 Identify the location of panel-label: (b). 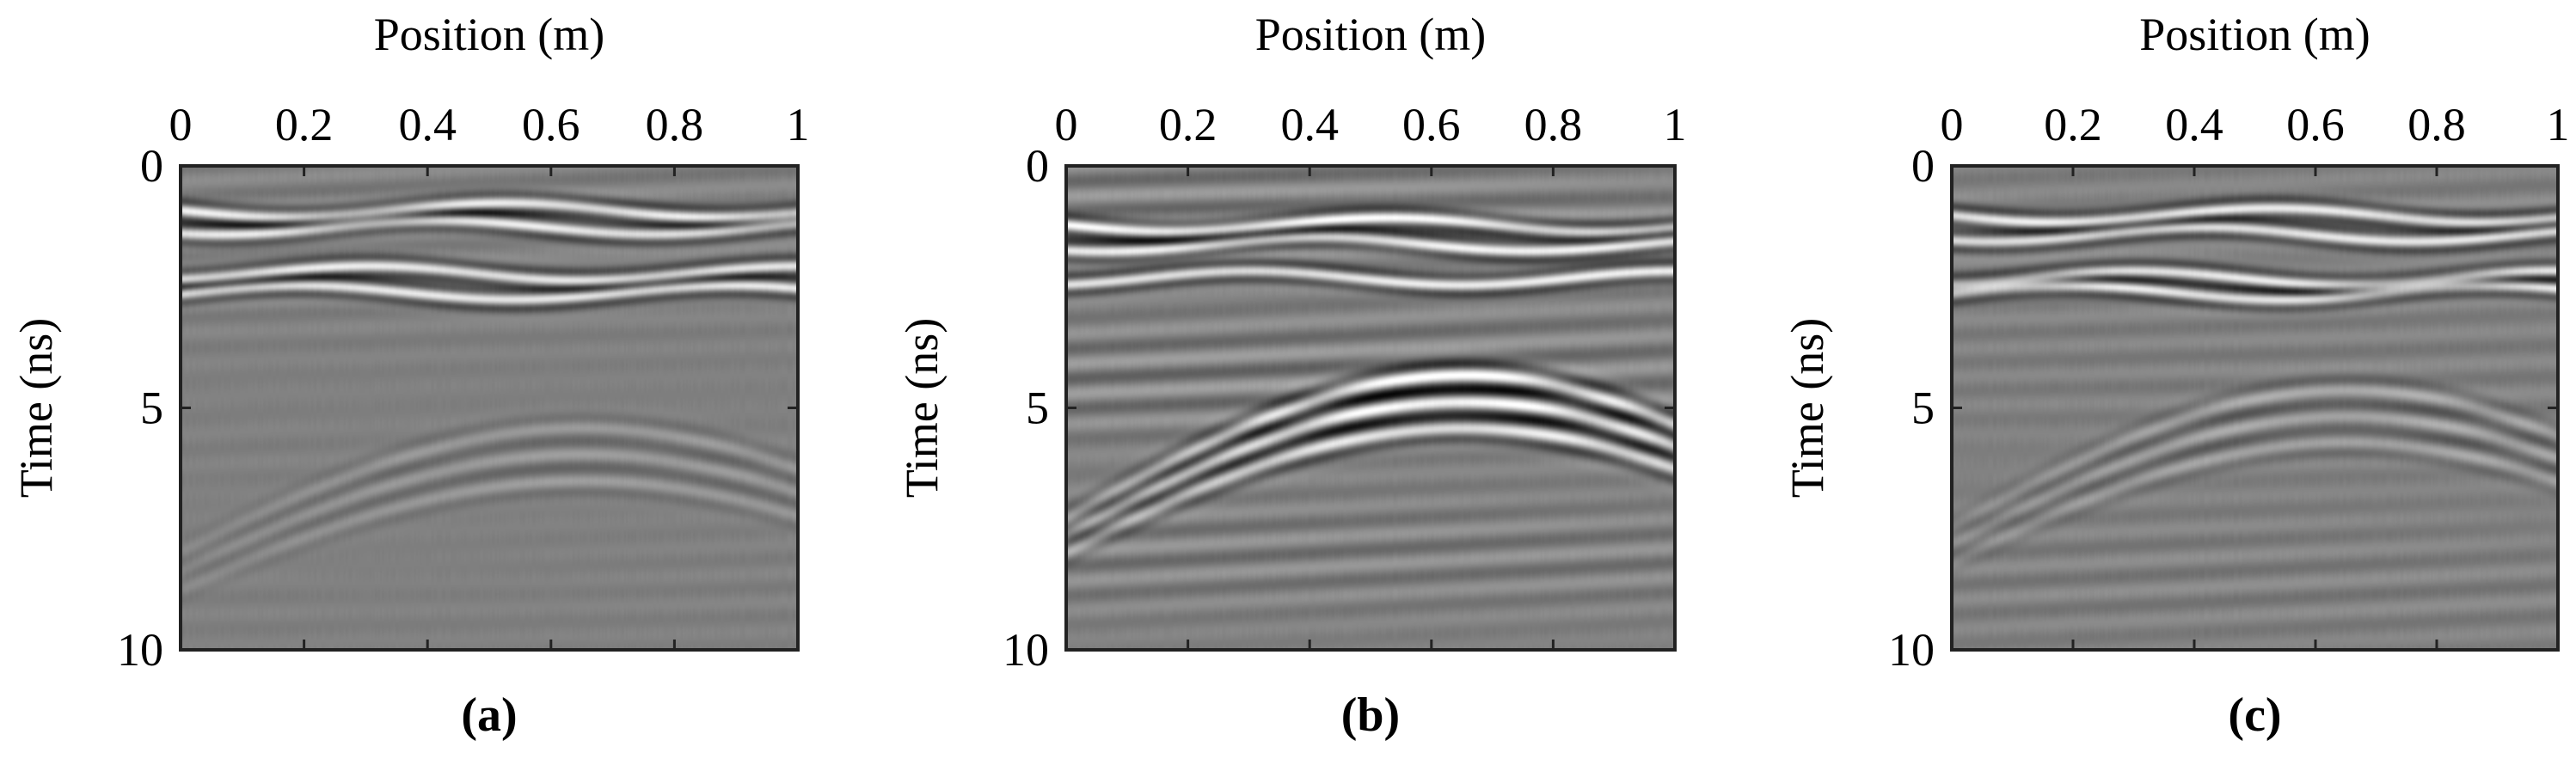
(1370, 716).